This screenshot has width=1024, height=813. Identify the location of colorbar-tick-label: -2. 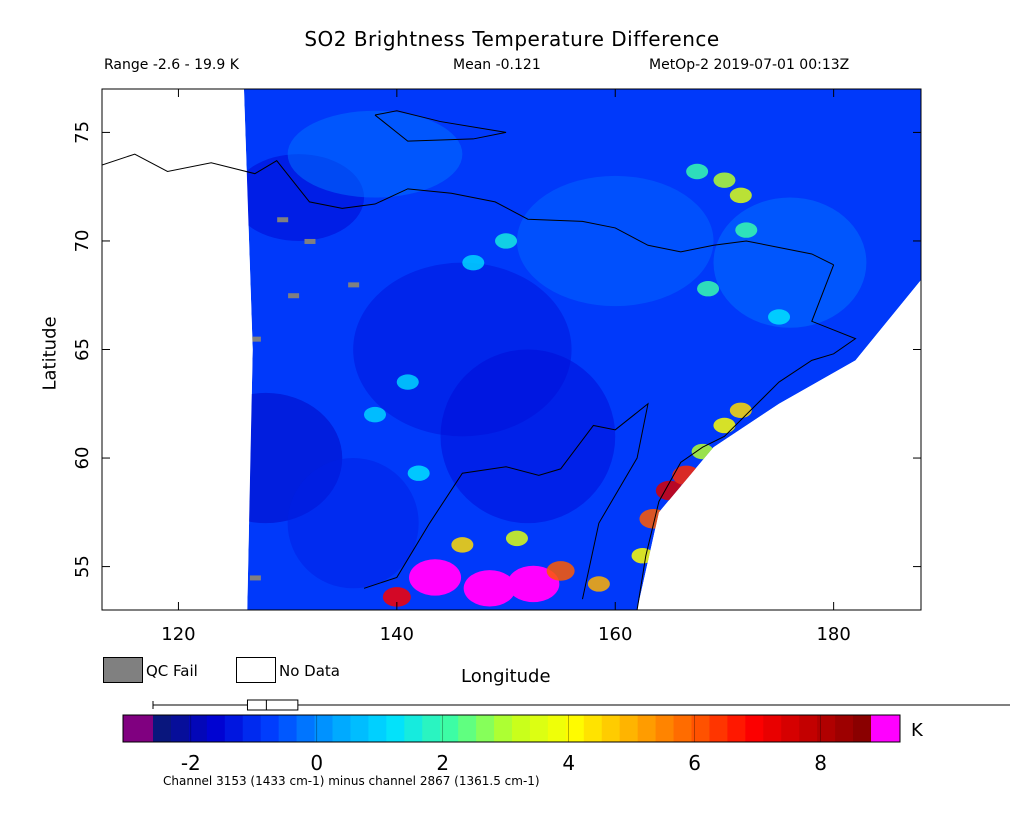
(191, 763).